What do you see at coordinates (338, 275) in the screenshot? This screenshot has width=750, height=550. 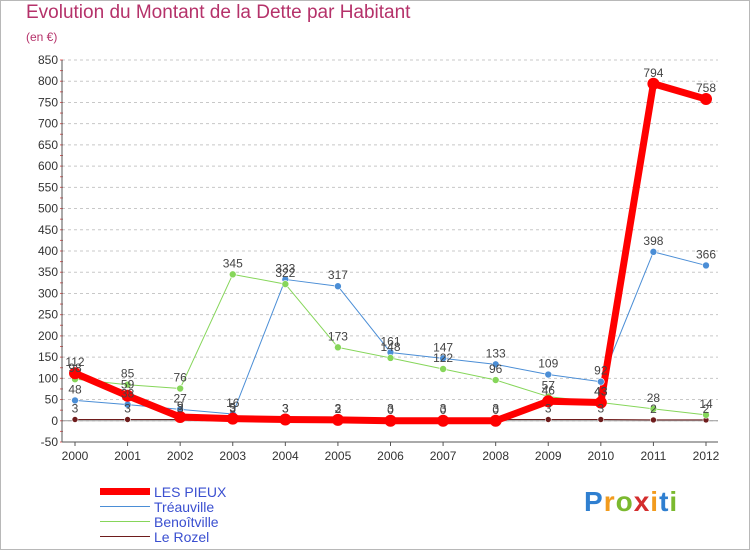 I see `data-label: 317` at bounding box center [338, 275].